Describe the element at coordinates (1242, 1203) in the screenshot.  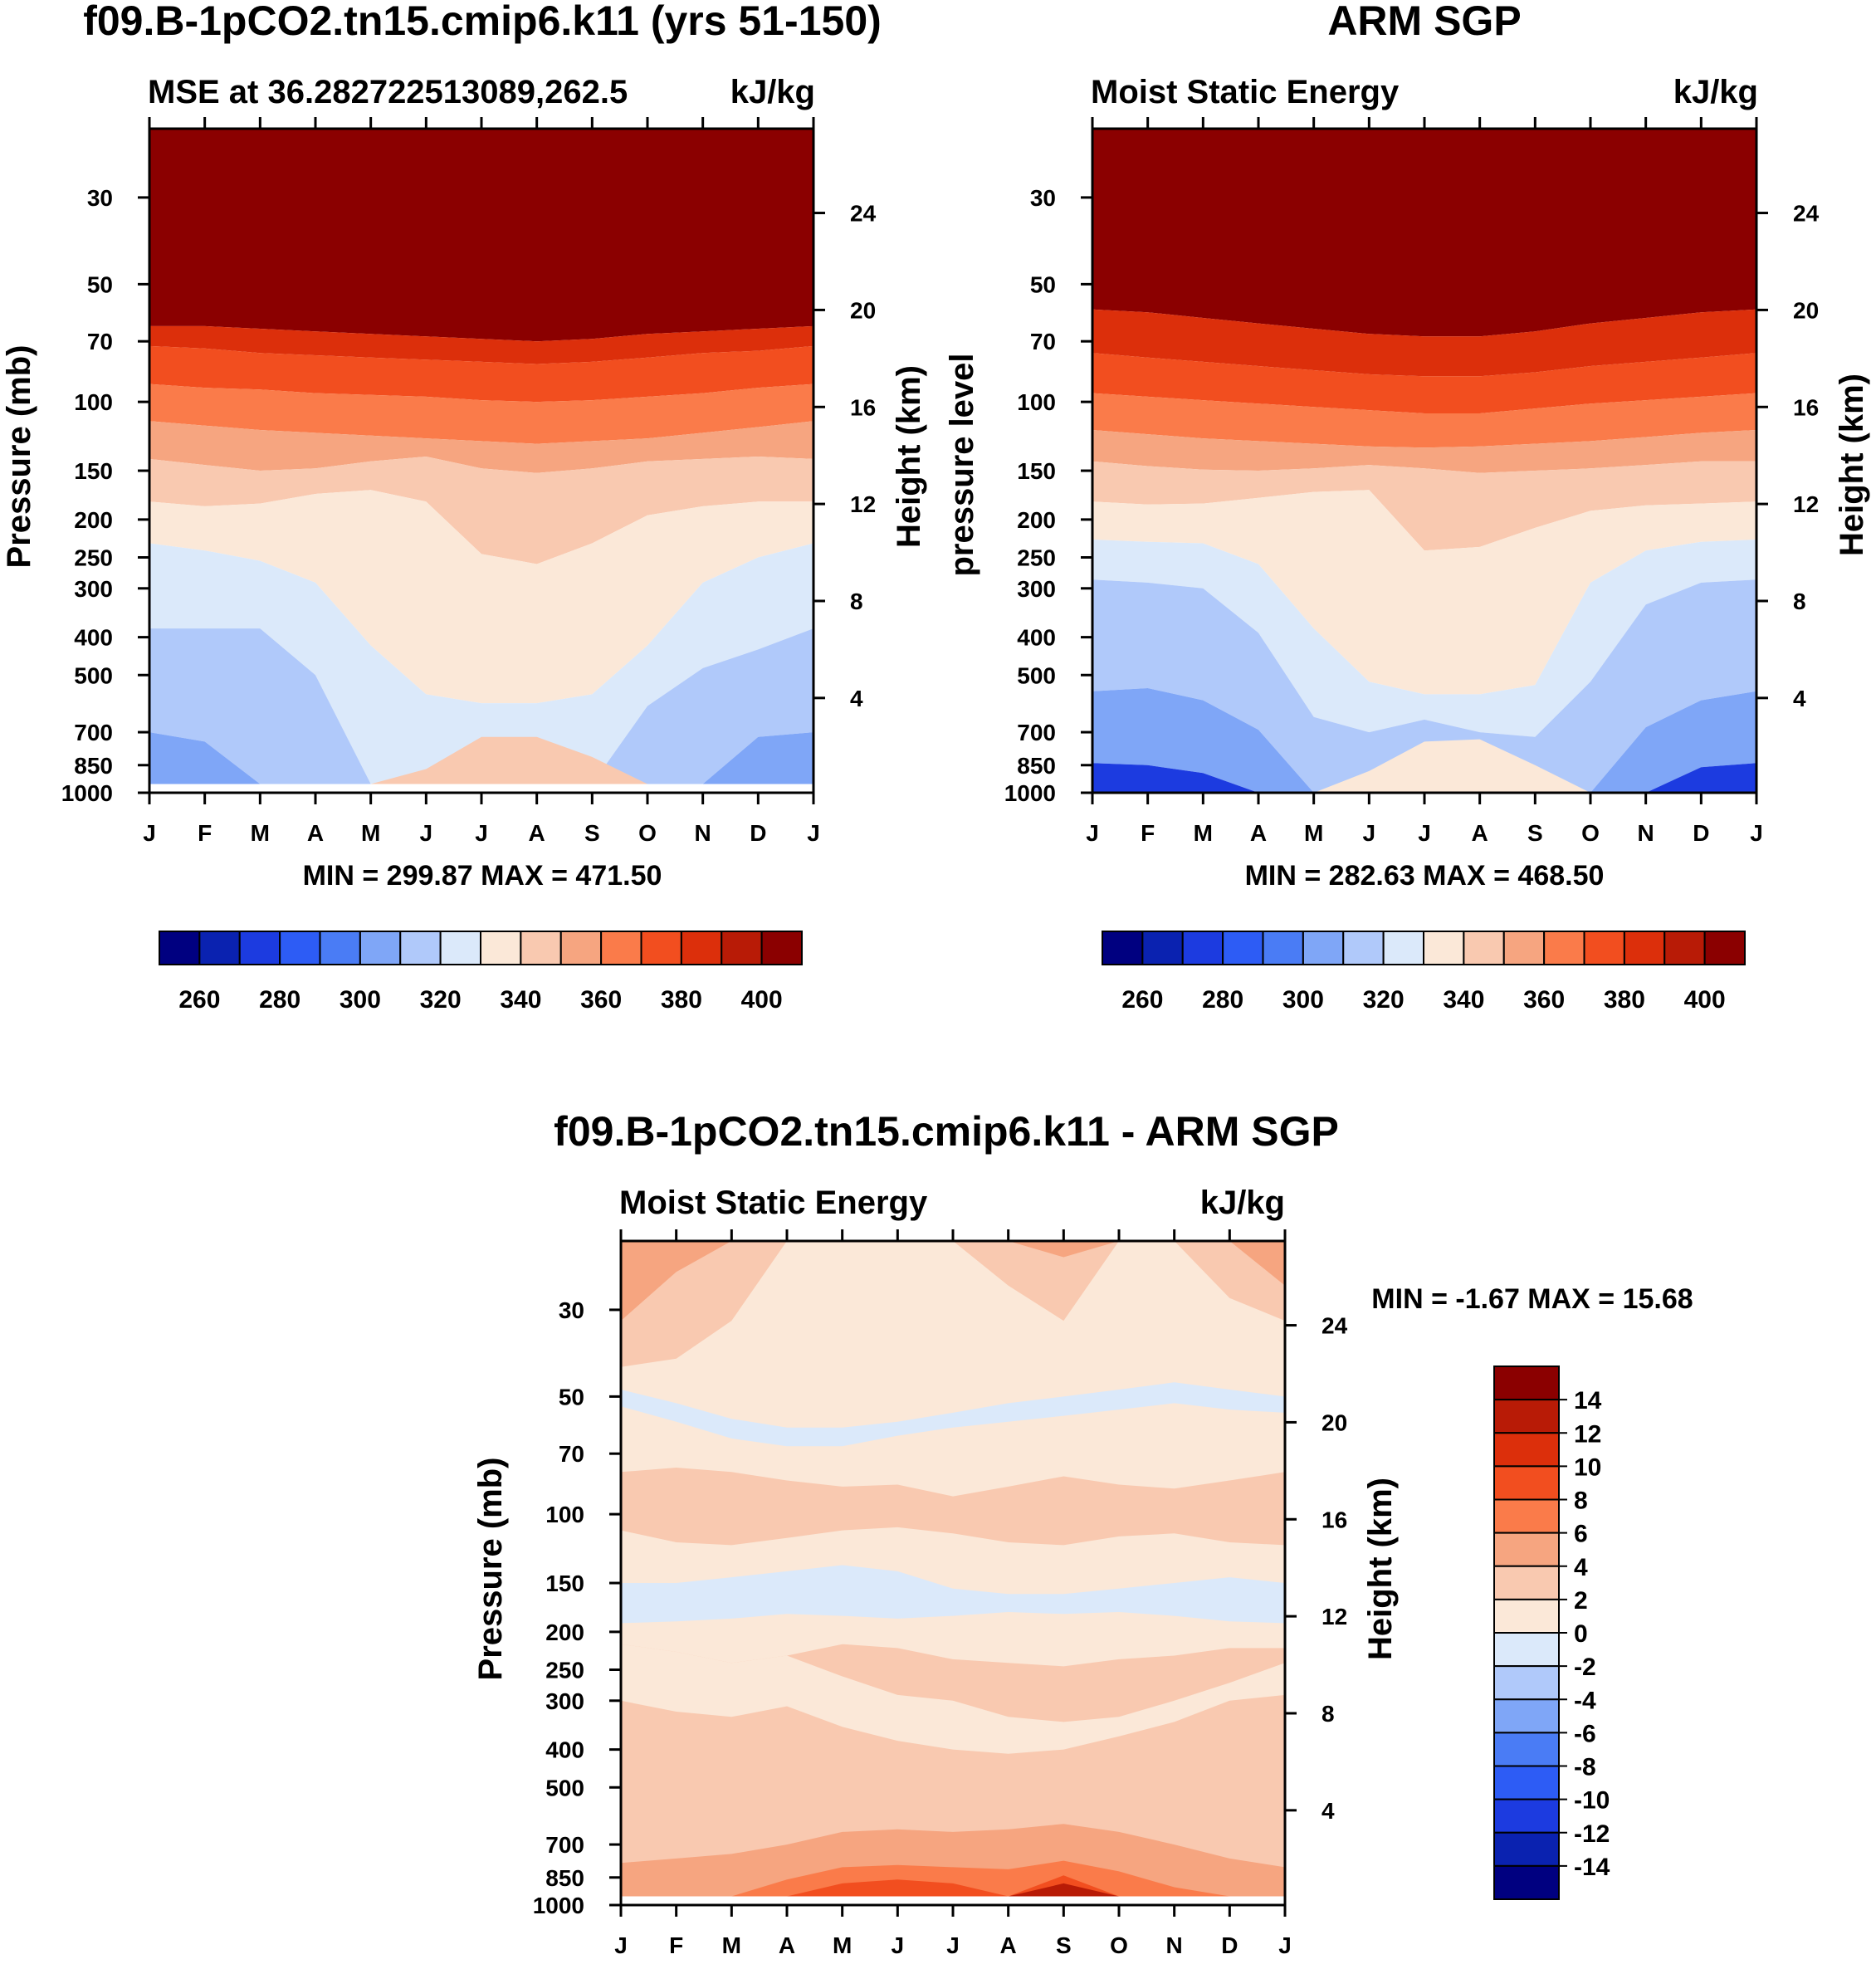
I see `diff-units: kJ/kg` at that location.